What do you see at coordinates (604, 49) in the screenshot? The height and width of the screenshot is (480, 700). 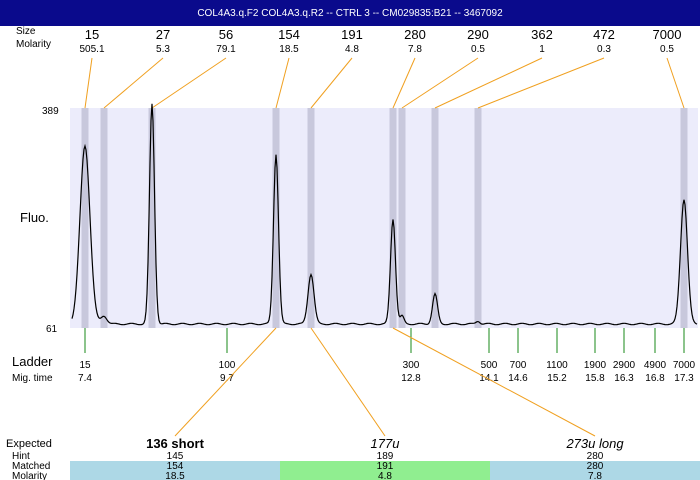 I see `peak-molarity-label: 0.3` at bounding box center [604, 49].